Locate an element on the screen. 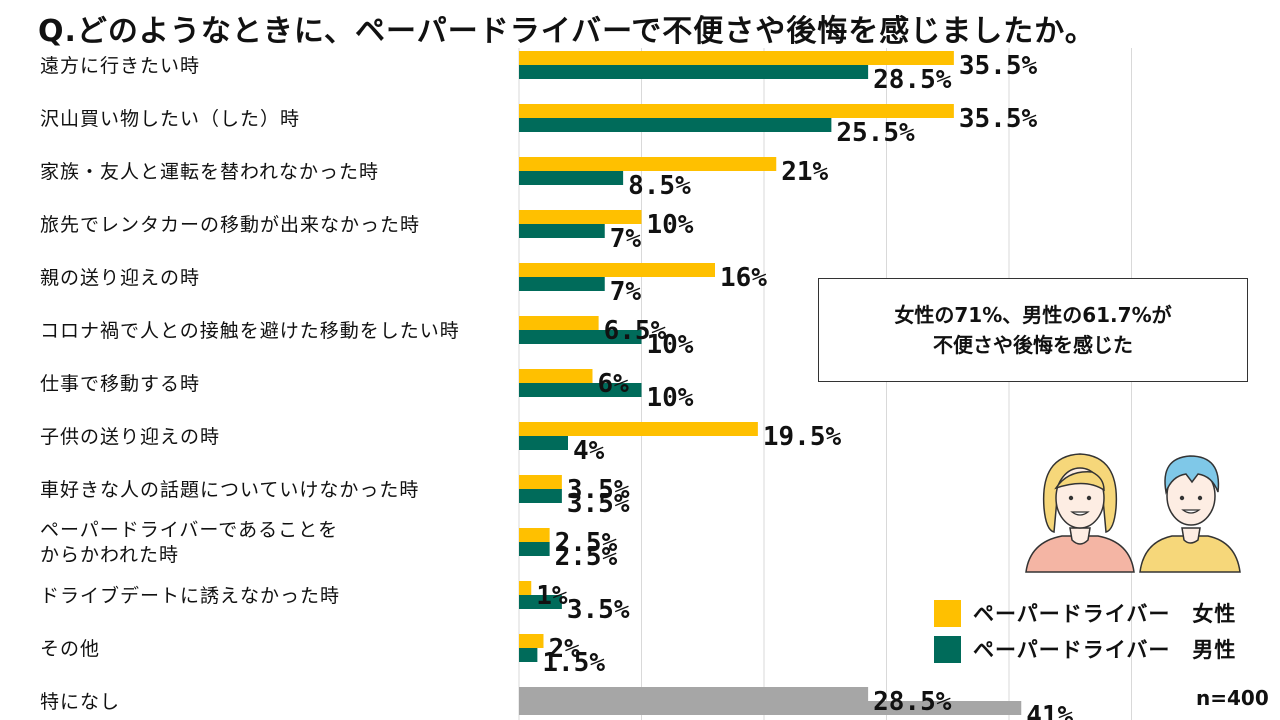 This screenshot has height=720, width=1280. category-label: ペーパードライバーであることを からかわれた時 is located at coordinates (189, 542).